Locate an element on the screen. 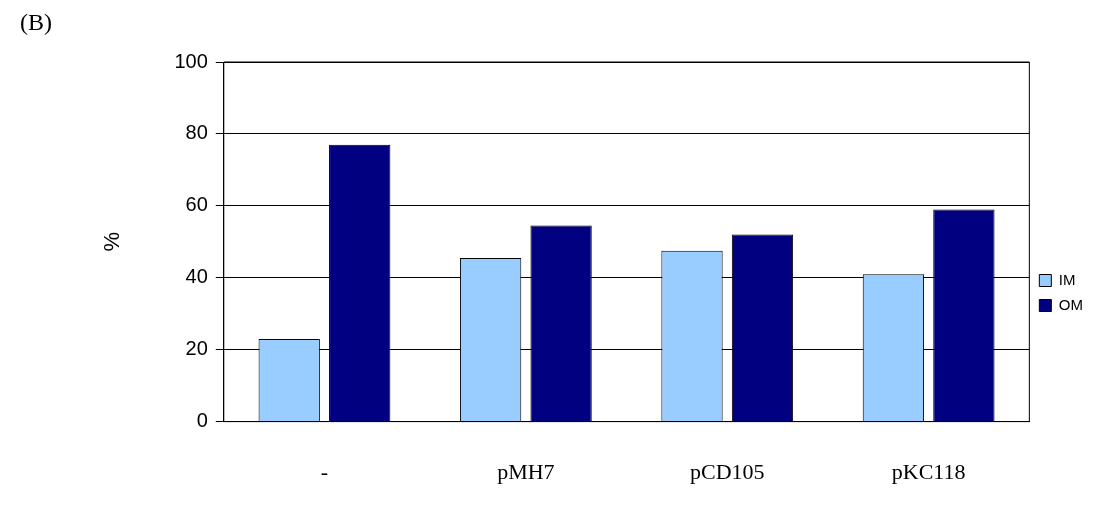 The width and height of the screenshot is (1113, 524). y-axis-title: % is located at coordinates (112, 242).